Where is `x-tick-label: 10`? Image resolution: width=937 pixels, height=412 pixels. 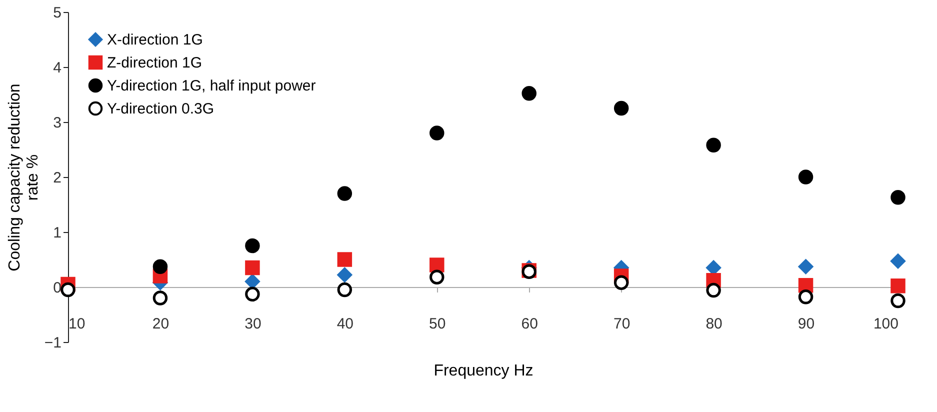 x-tick-label: 10 is located at coordinates (77, 324).